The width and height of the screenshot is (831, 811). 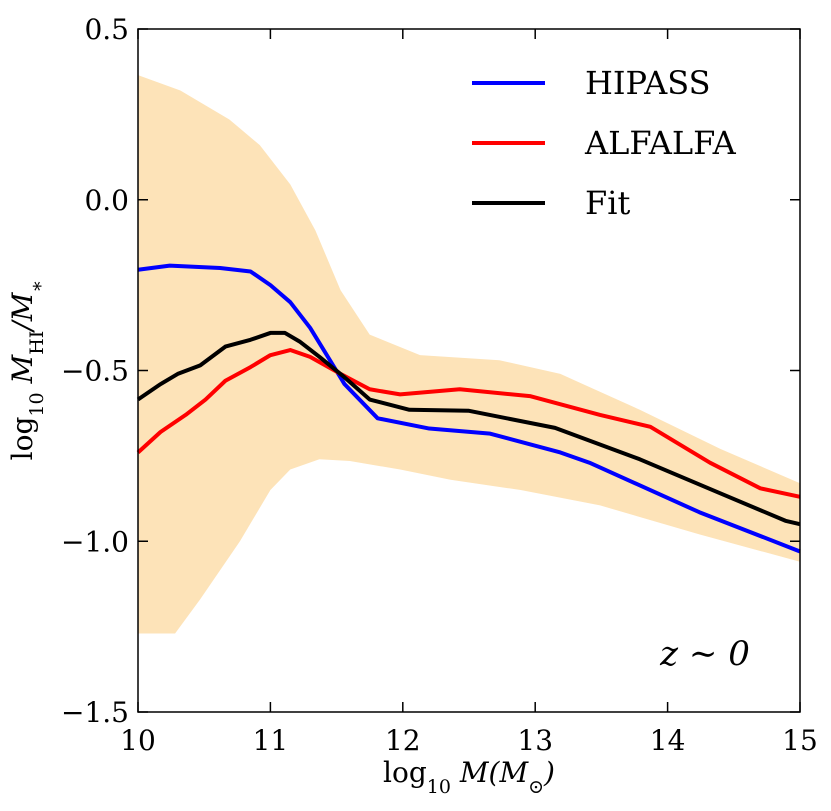 I want to click on x-tick-label: 12, so click(x=403, y=740).